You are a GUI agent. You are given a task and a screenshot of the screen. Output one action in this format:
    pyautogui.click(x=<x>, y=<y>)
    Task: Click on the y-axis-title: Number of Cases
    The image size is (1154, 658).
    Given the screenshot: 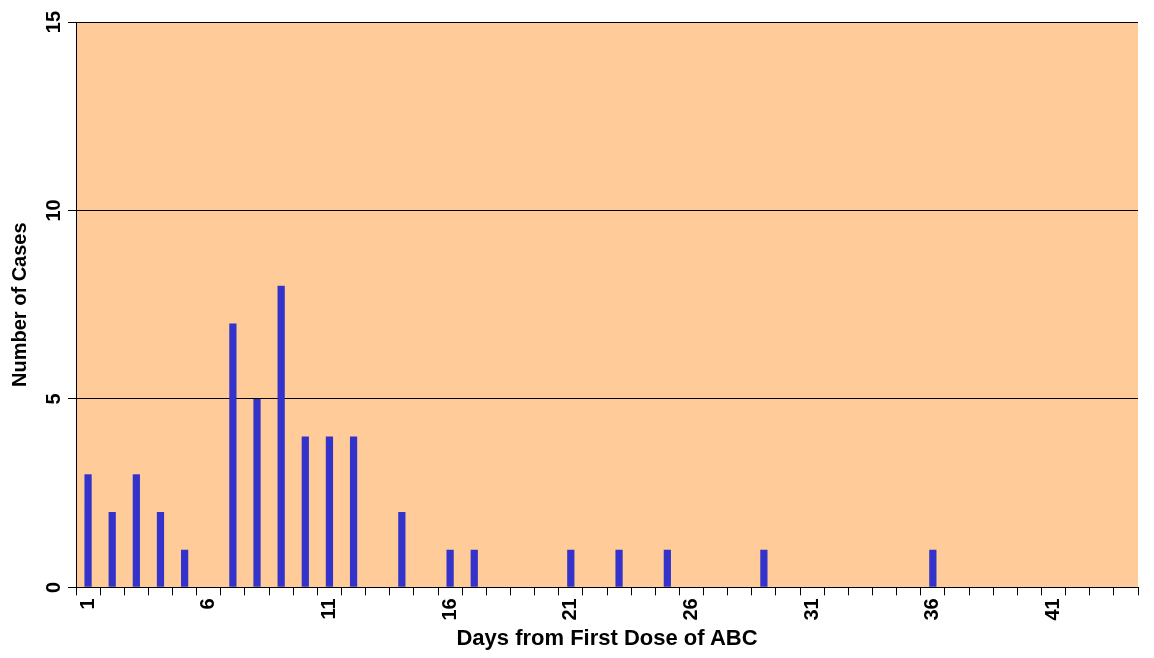 What is the action you would take?
    pyautogui.click(x=18, y=304)
    